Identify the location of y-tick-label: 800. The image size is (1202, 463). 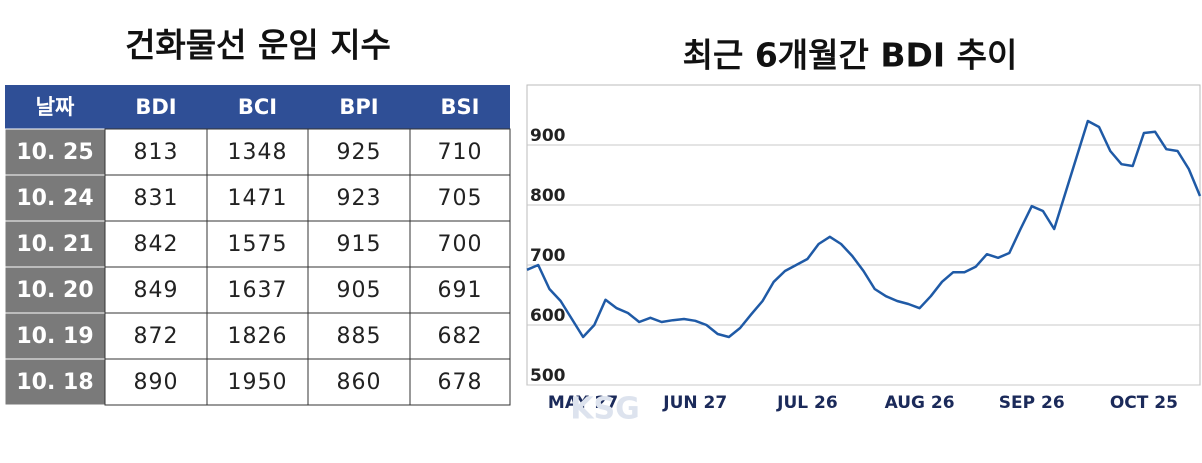
(548, 196).